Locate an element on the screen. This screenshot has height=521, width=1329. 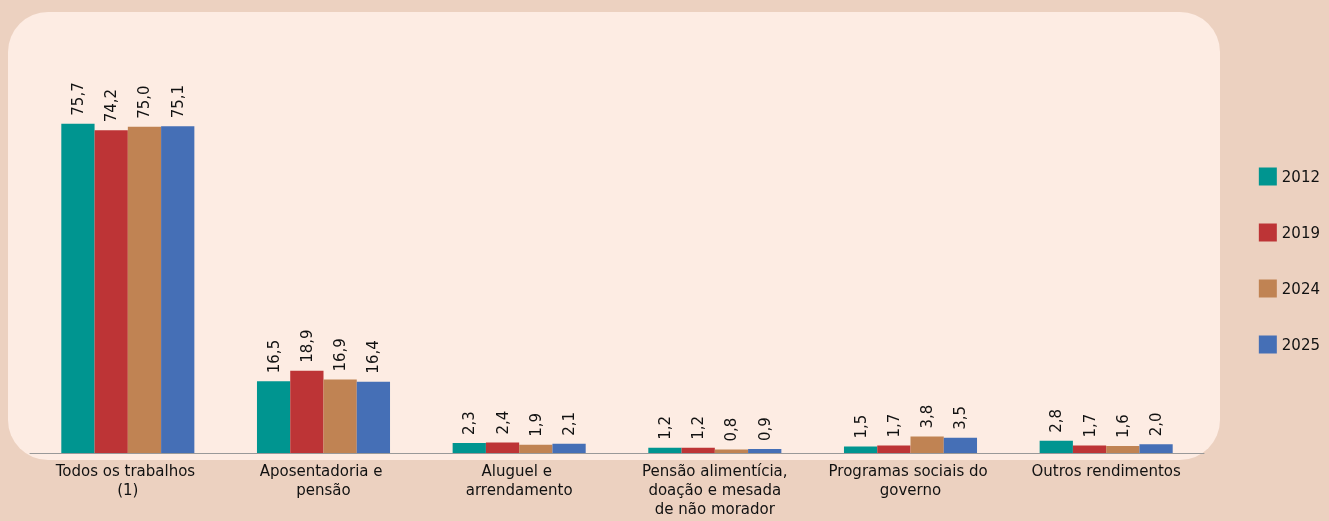
legend-label: 2019 is located at coordinates (1301, 232).